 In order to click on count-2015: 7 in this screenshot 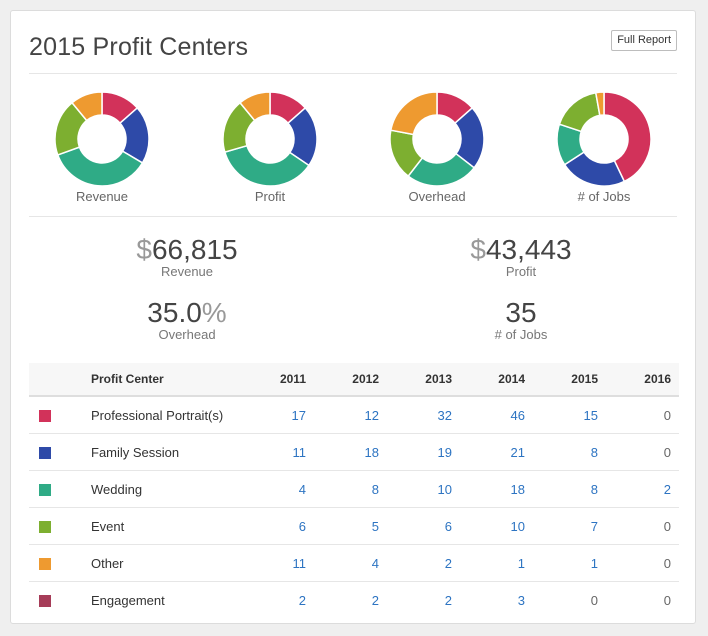, I will do `click(569, 526)`.